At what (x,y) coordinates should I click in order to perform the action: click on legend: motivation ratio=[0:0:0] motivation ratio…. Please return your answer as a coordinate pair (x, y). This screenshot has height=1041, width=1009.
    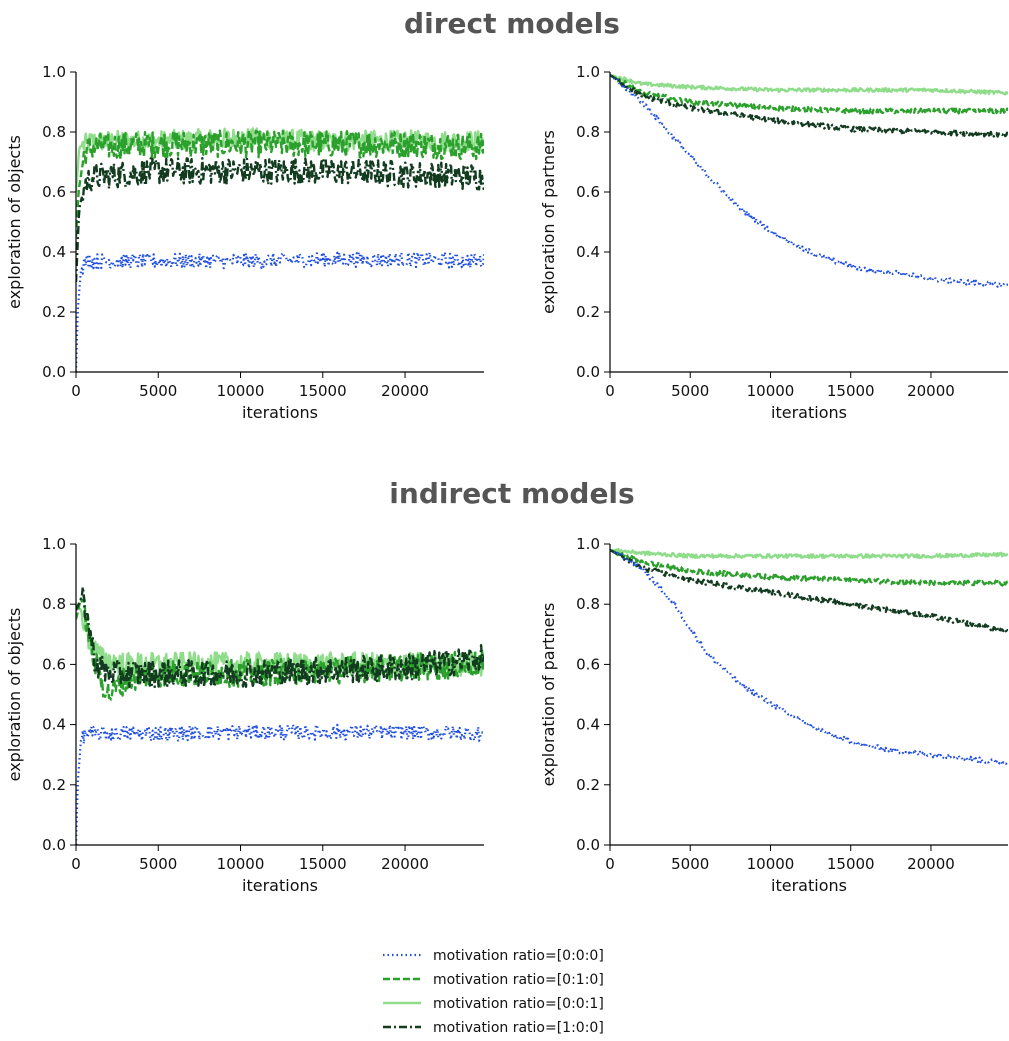
    Looking at the image, I should click on (493, 992).